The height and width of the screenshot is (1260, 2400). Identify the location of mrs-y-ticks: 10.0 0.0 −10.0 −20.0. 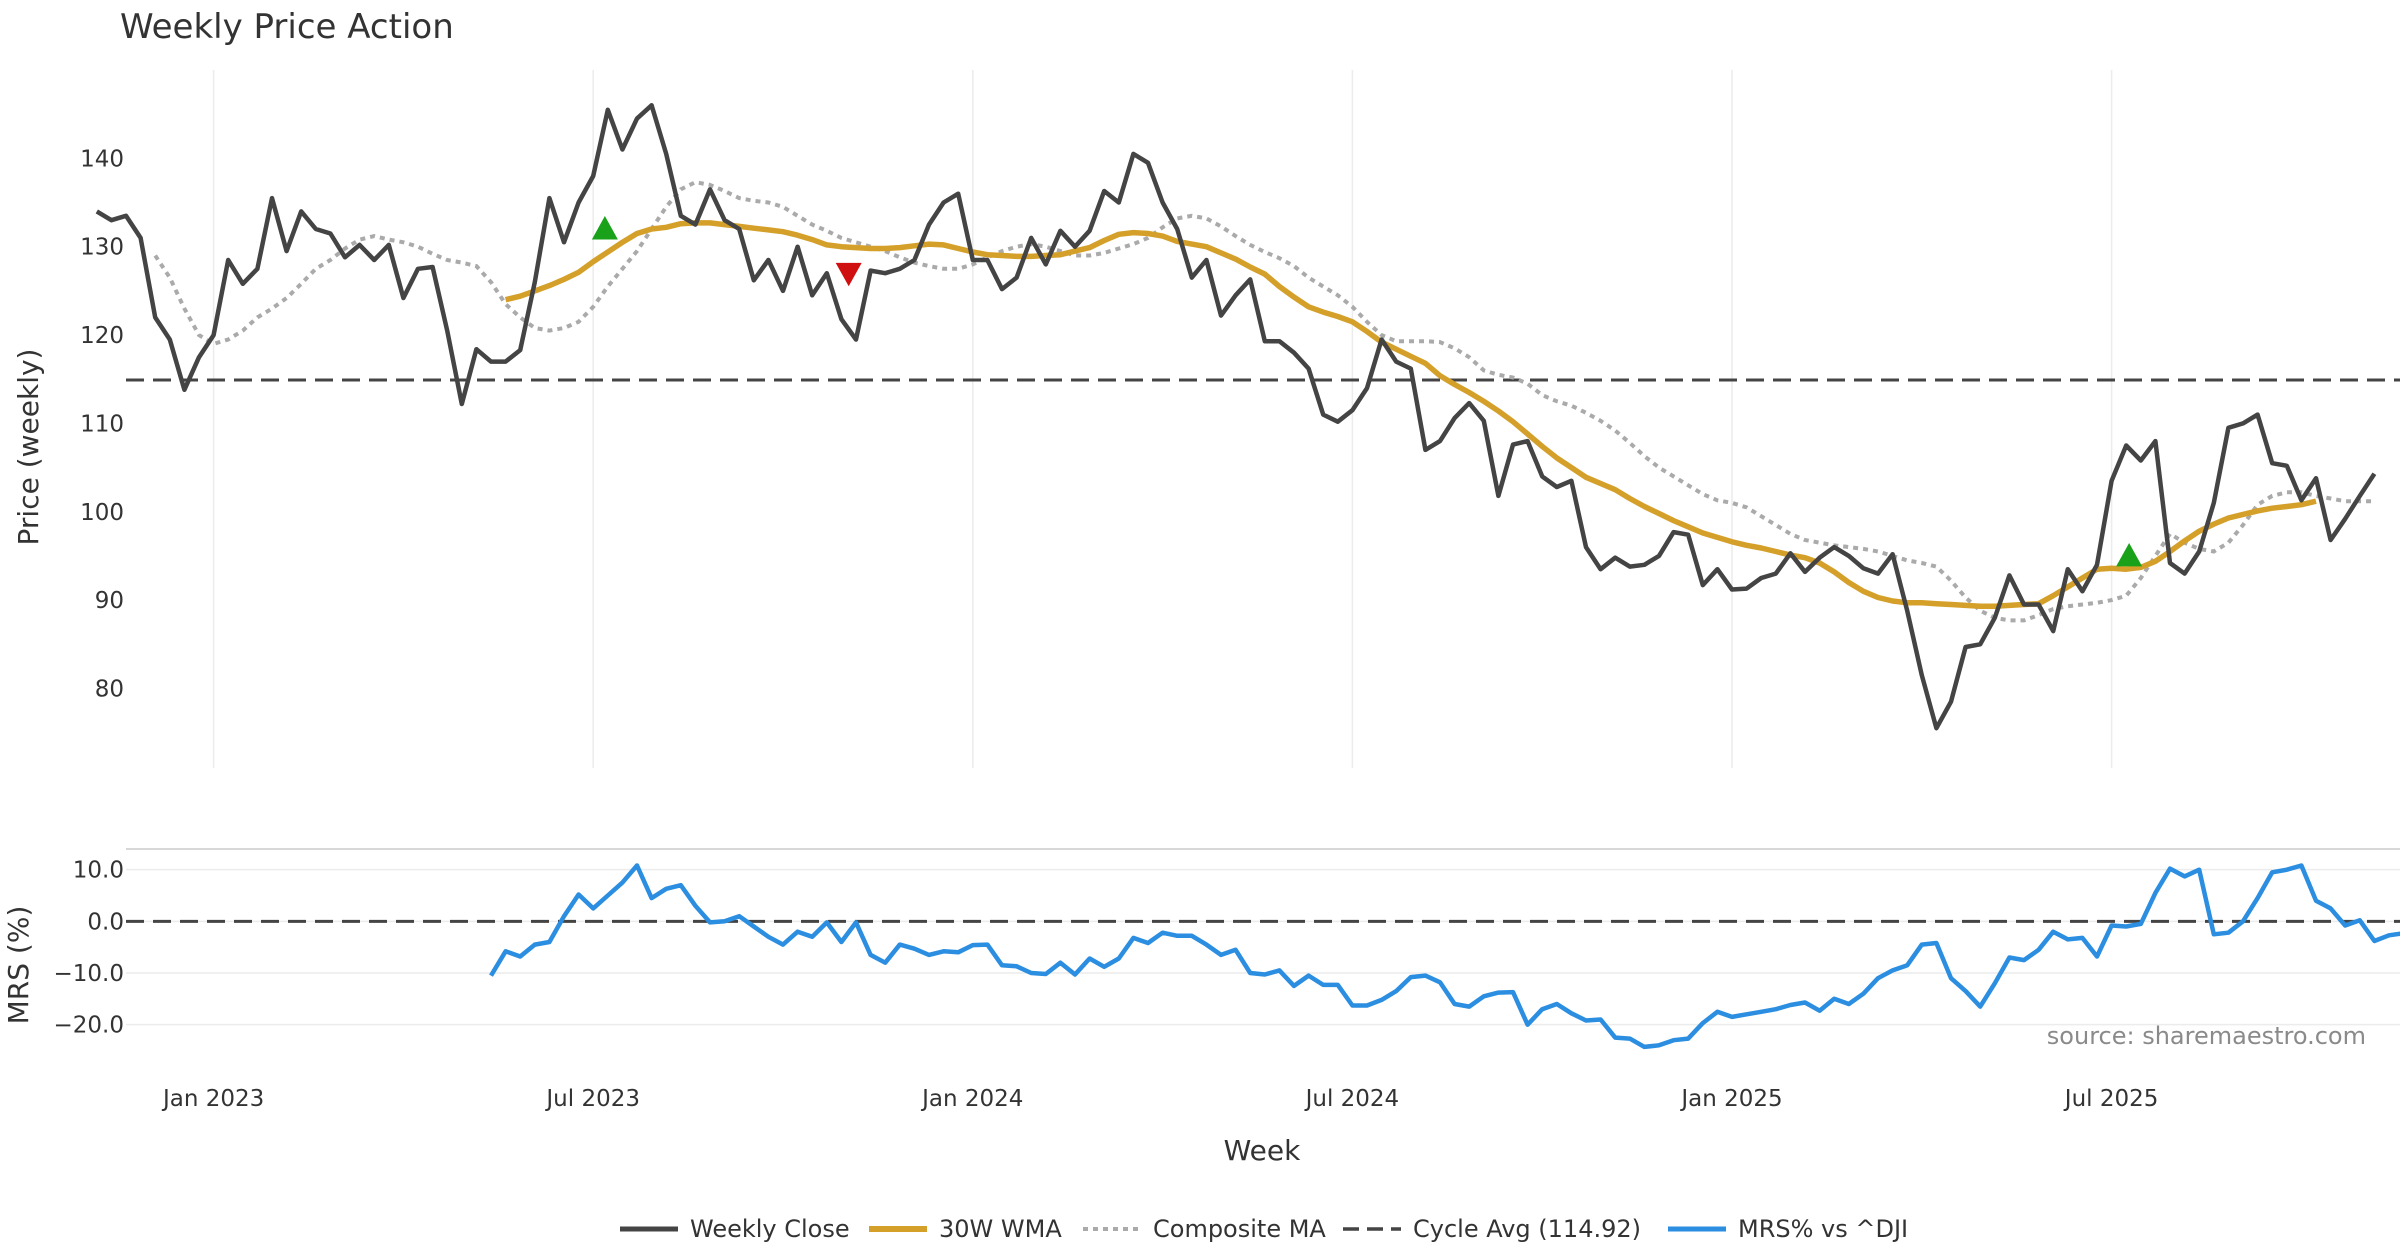
(89, 948).